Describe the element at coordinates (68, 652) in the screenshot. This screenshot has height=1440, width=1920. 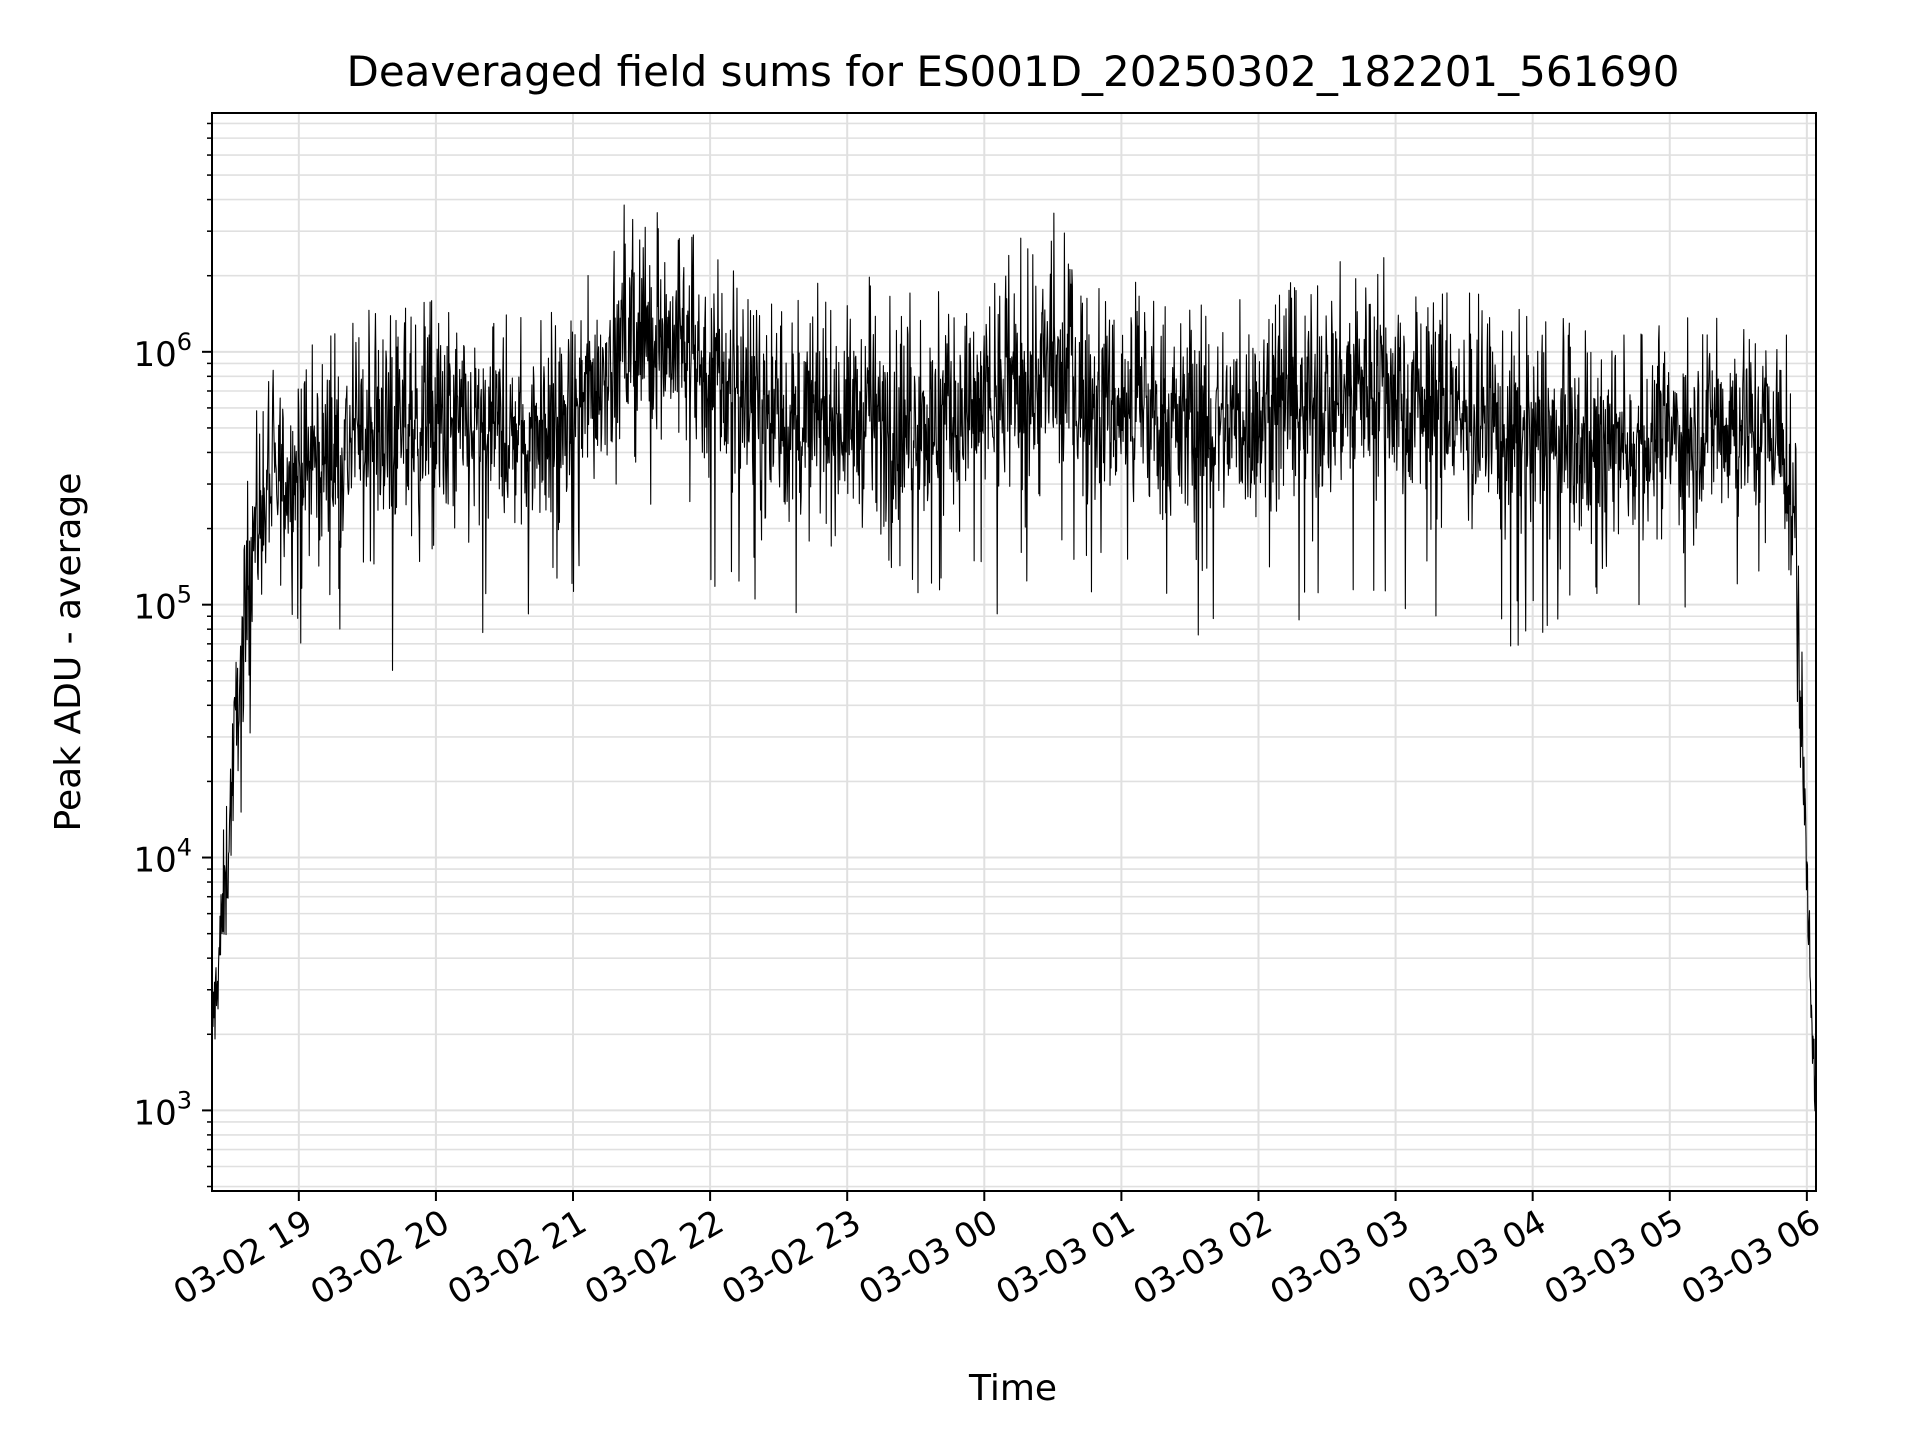
I see `y-axis-label: Peak ADU - average` at that location.